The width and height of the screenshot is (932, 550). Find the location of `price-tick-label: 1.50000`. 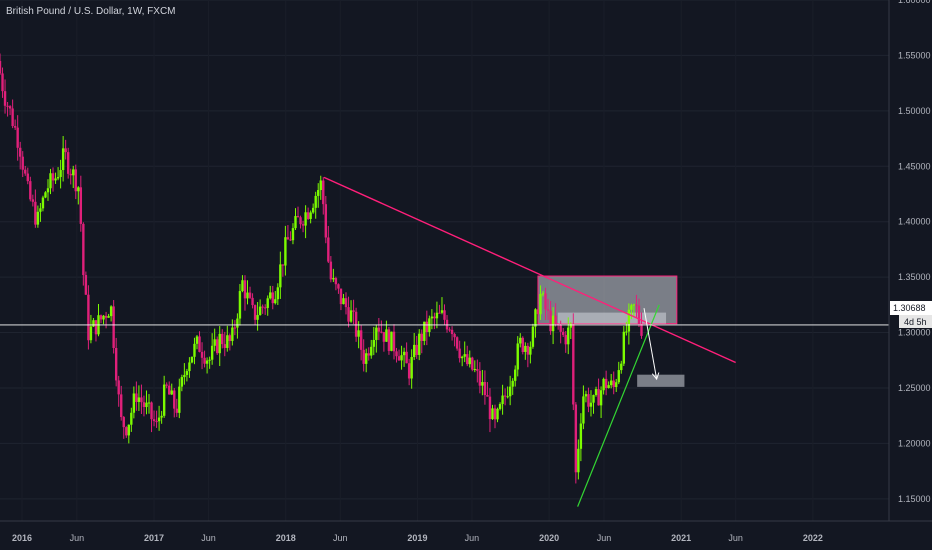

price-tick-label: 1.50000 is located at coordinates (914, 111).